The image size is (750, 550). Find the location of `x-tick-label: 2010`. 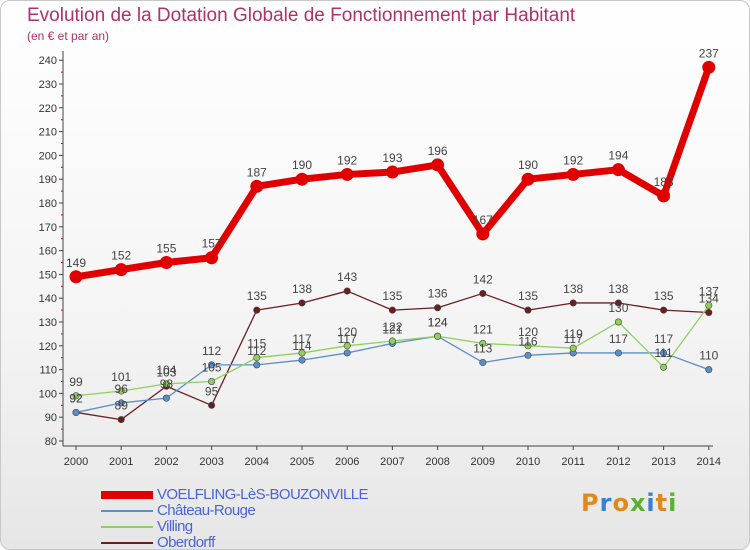

x-tick-label: 2010 is located at coordinates (528, 462).